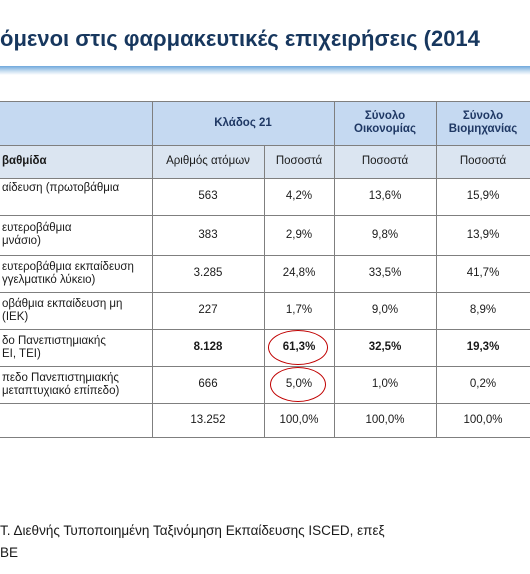 The width and height of the screenshot is (530, 574). I want to click on cell-persons: 563, so click(208, 196).